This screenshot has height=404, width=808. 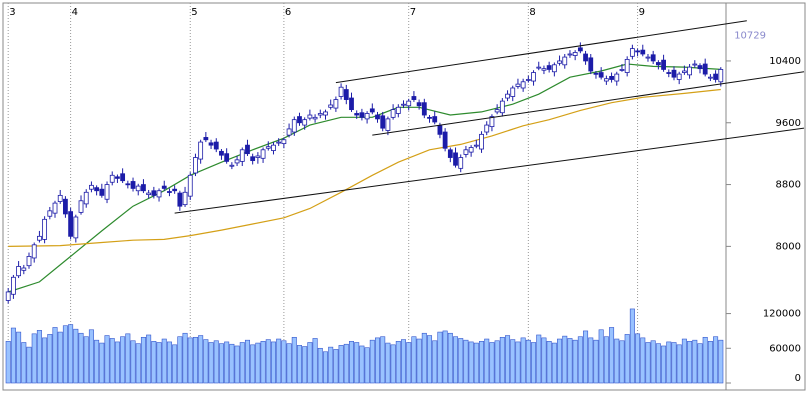 What do you see at coordinates (12, 12) in the screenshot?
I see `month-label: 3` at bounding box center [12, 12].